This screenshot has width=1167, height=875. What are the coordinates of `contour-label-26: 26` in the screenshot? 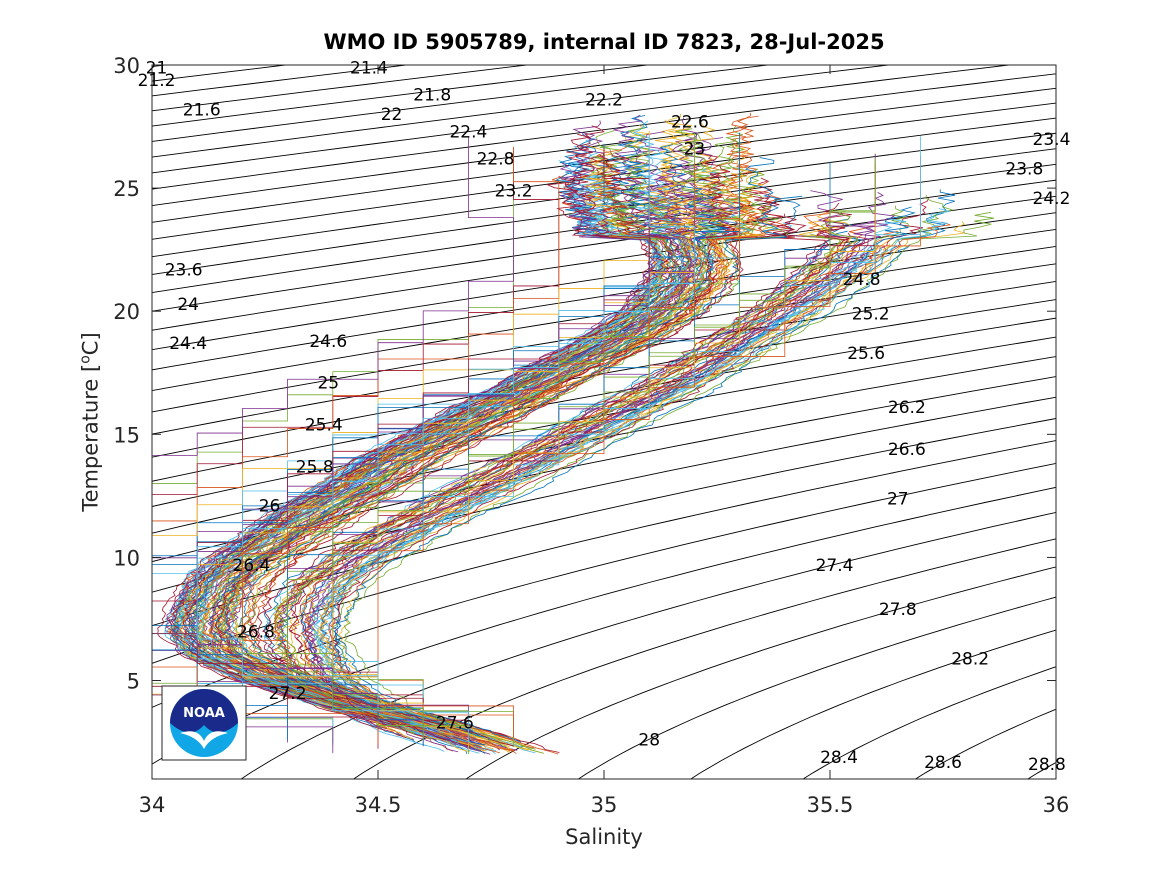 It's located at (270, 507).